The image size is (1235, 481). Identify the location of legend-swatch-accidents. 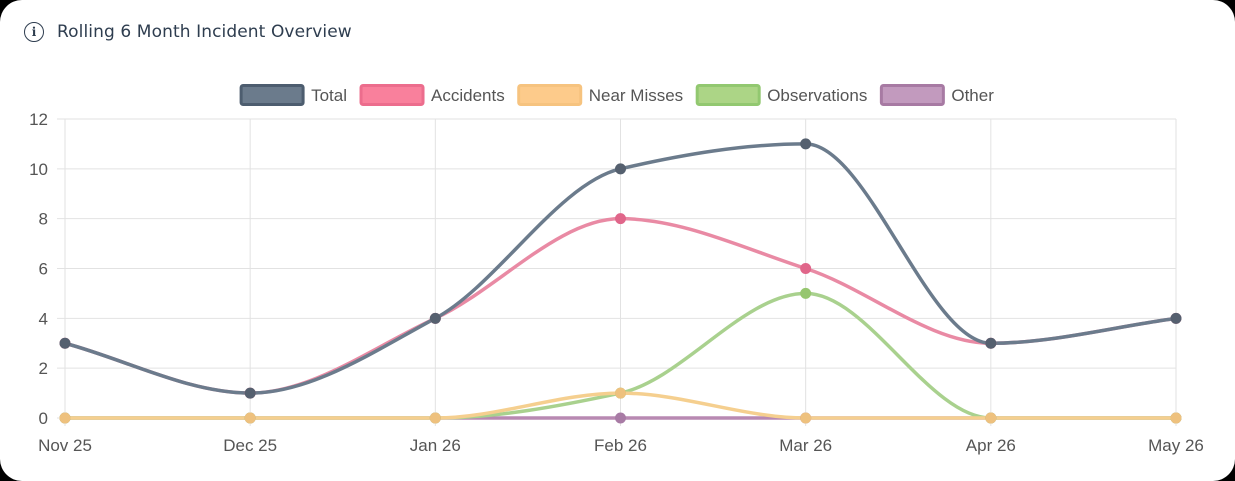
(392, 95).